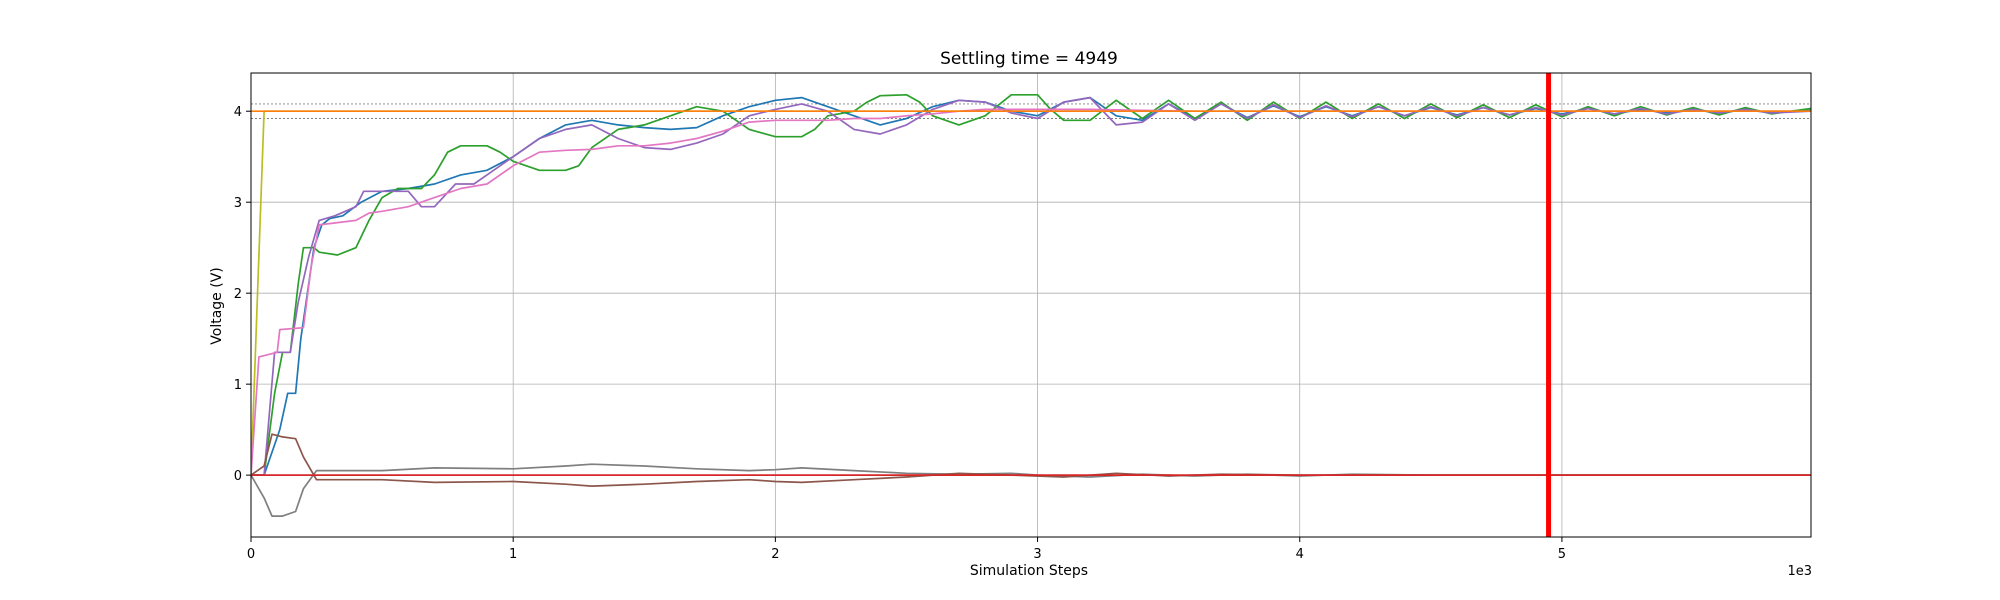  What do you see at coordinates (1037, 554) in the screenshot?
I see `x-tick-label: 3` at bounding box center [1037, 554].